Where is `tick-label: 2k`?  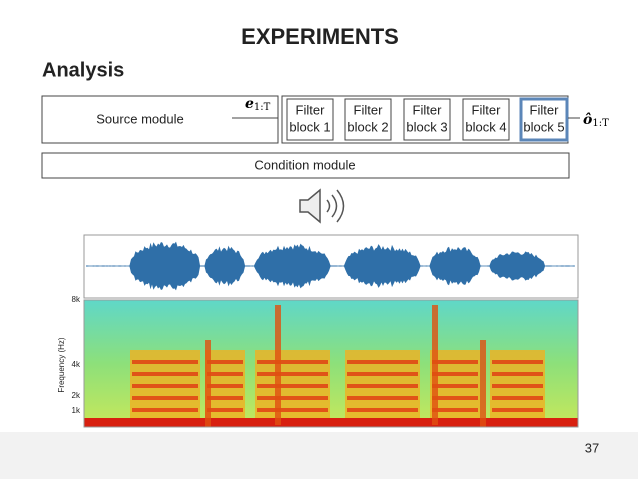
tick-label: 2k is located at coordinates (76, 395).